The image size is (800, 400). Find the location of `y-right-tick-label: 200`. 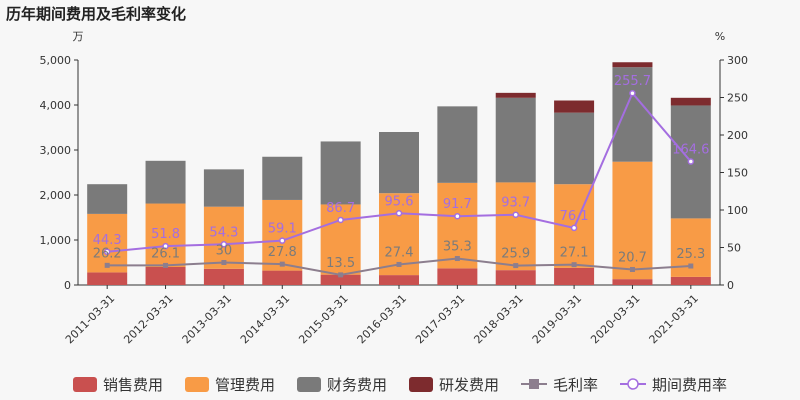

y-right-tick-label: 200 is located at coordinates (737, 135).